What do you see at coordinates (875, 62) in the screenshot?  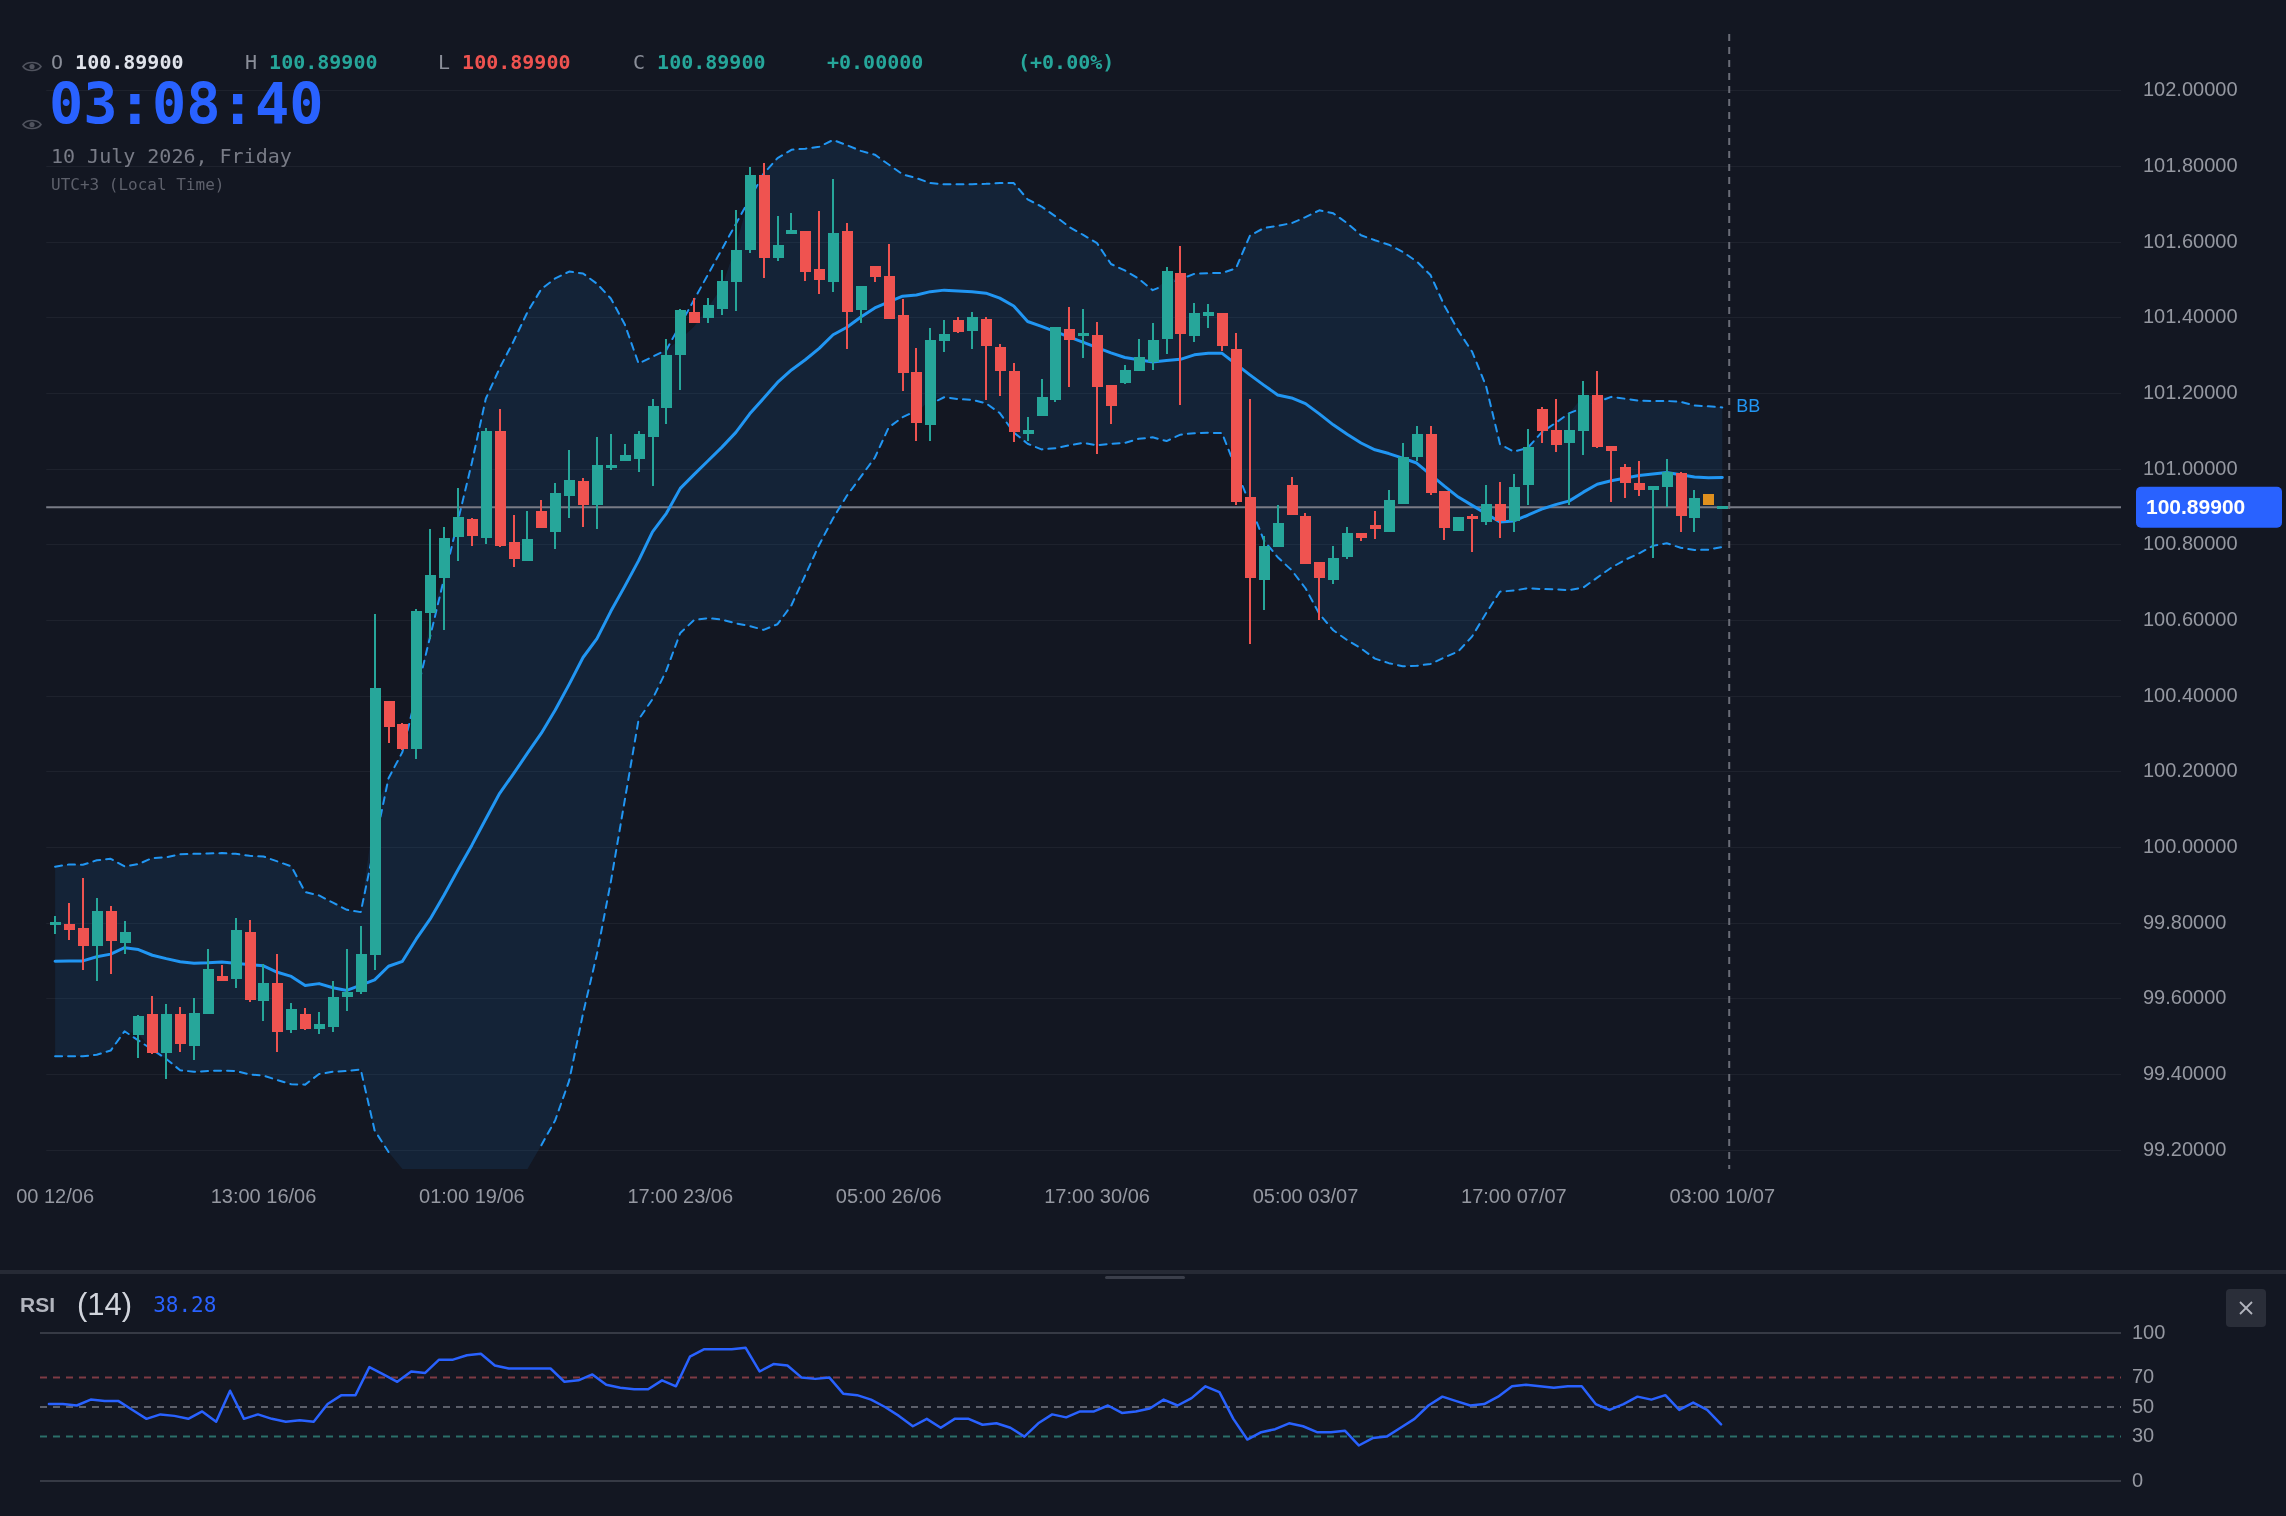 I see `annotation: +0.00000` at bounding box center [875, 62].